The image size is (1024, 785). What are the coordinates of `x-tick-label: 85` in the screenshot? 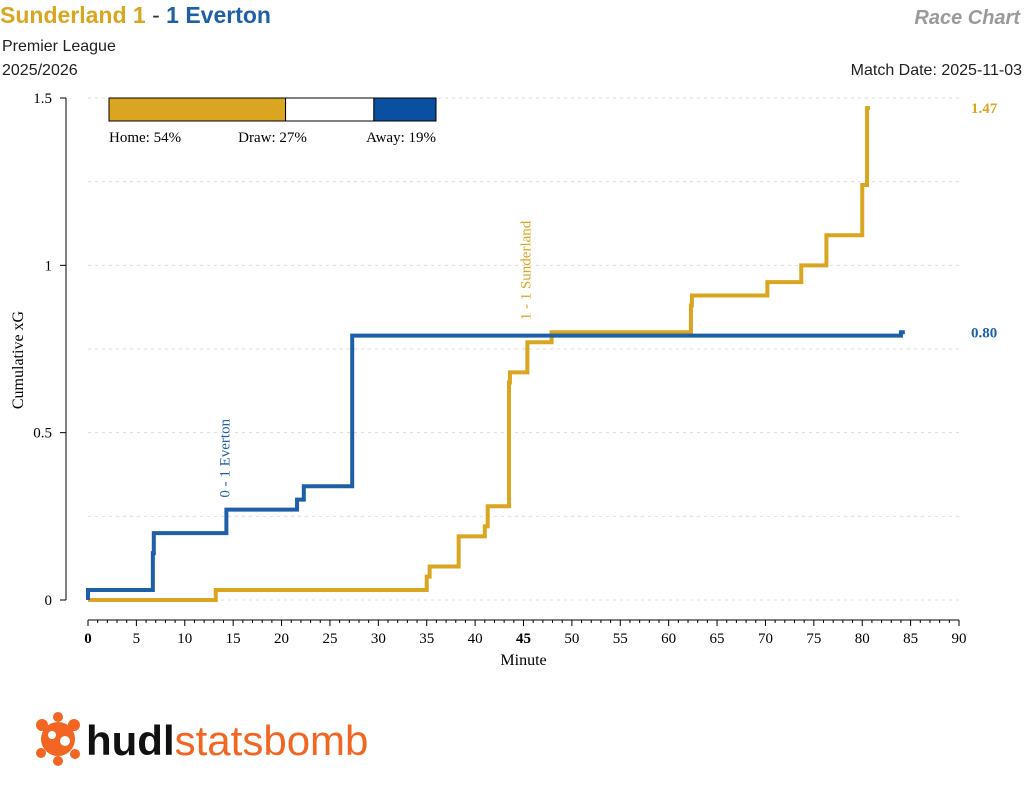 It's located at (910, 639).